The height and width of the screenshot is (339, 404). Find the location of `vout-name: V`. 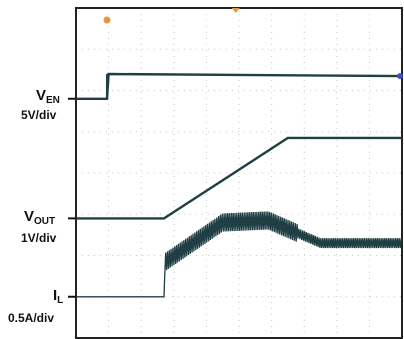

vout-name: V is located at coordinates (29, 216).